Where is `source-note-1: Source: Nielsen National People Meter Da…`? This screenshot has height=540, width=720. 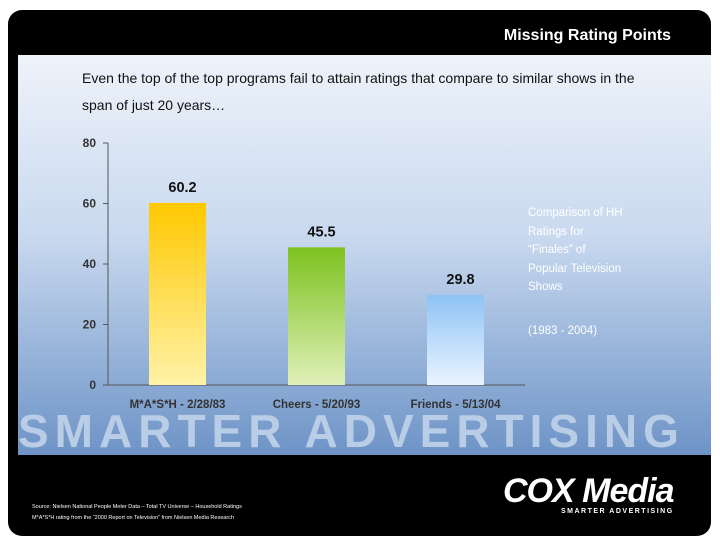
source-note-1: Source: Nielsen National People Meter Da… is located at coordinates (137, 507).